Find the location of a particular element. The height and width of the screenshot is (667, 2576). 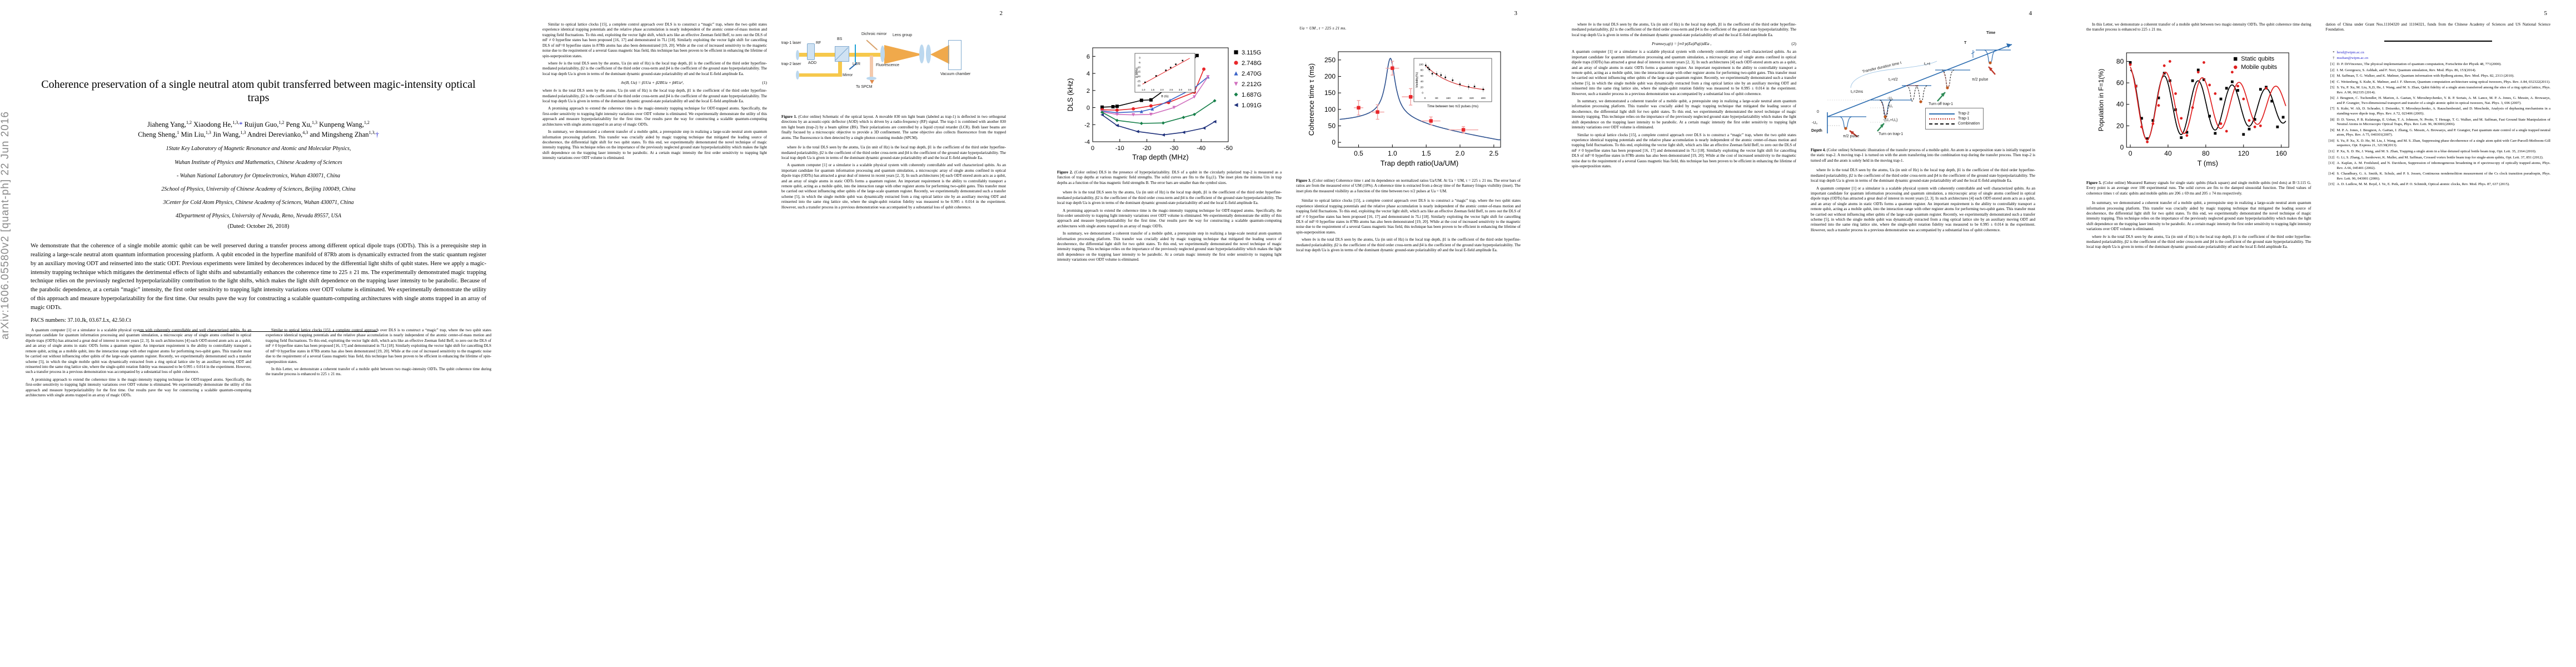

dichroic-mirror-icon is located at coordinates (872, 45).